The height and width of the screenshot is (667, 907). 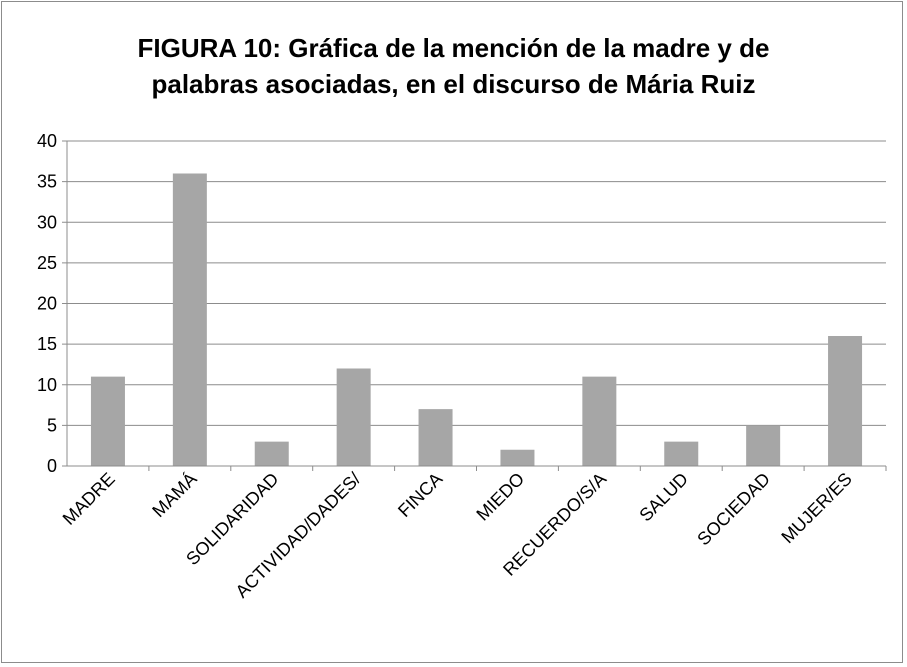 I want to click on x-tick-label: MUJER/ES, so click(x=816, y=508).